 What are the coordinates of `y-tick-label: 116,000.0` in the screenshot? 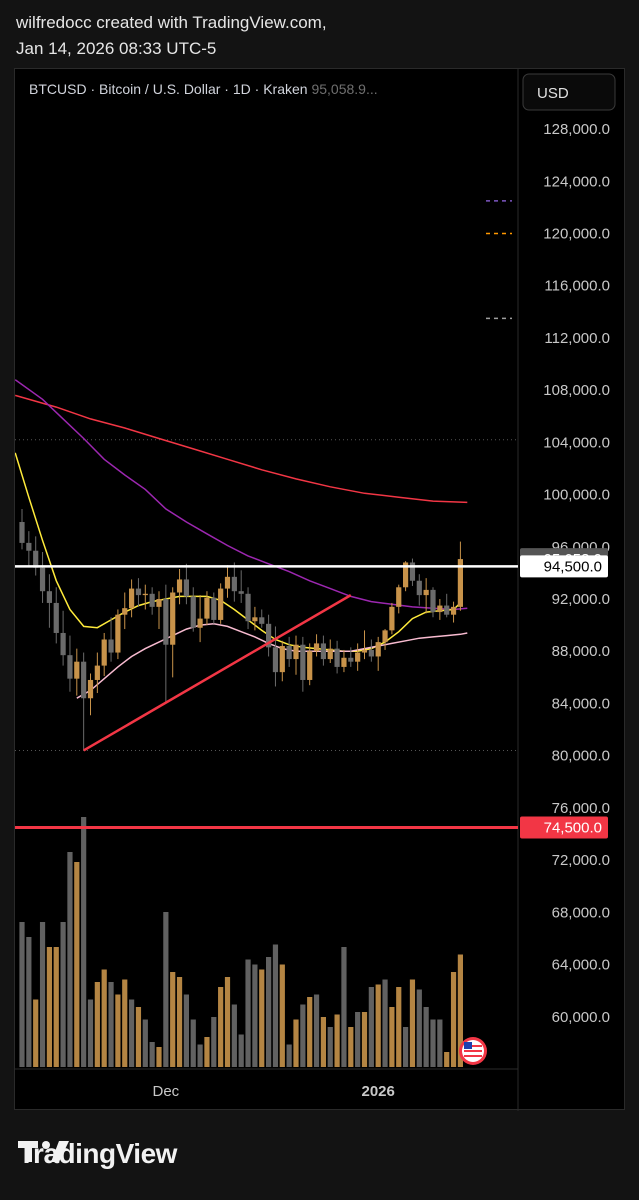 It's located at (577, 286).